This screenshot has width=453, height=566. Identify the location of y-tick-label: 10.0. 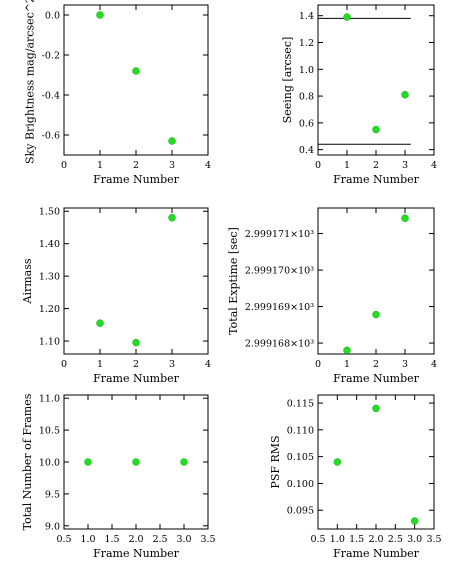
(49, 463).